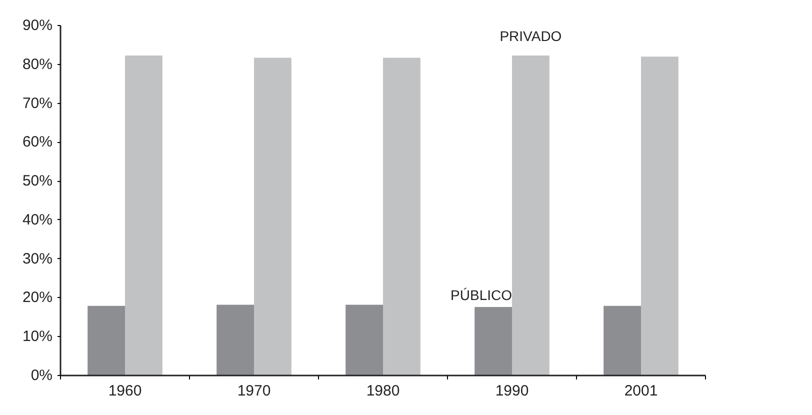 This screenshot has width=812, height=415. I want to click on y-tick-label: 60%, so click(37, 142).